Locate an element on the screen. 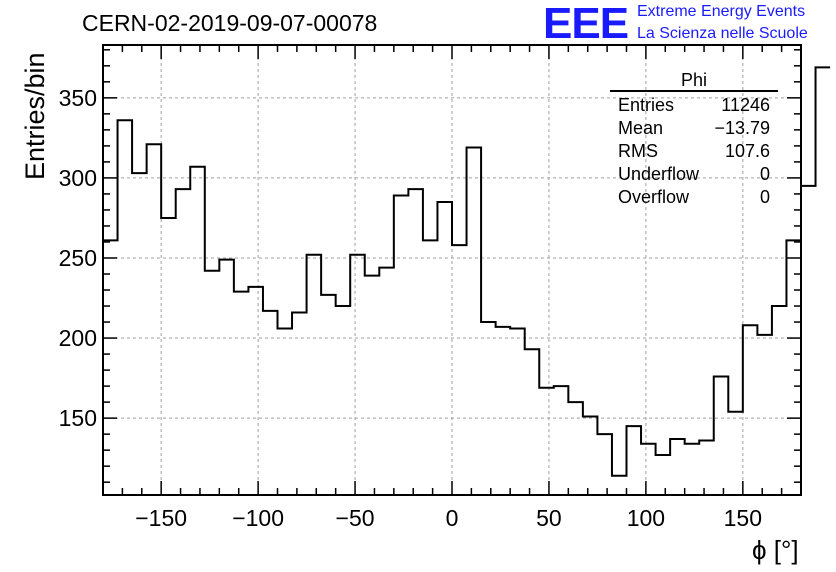 The image size is (836, 572). stats-row-rms: RMS 107.6 is located at coordinates (694, 151).